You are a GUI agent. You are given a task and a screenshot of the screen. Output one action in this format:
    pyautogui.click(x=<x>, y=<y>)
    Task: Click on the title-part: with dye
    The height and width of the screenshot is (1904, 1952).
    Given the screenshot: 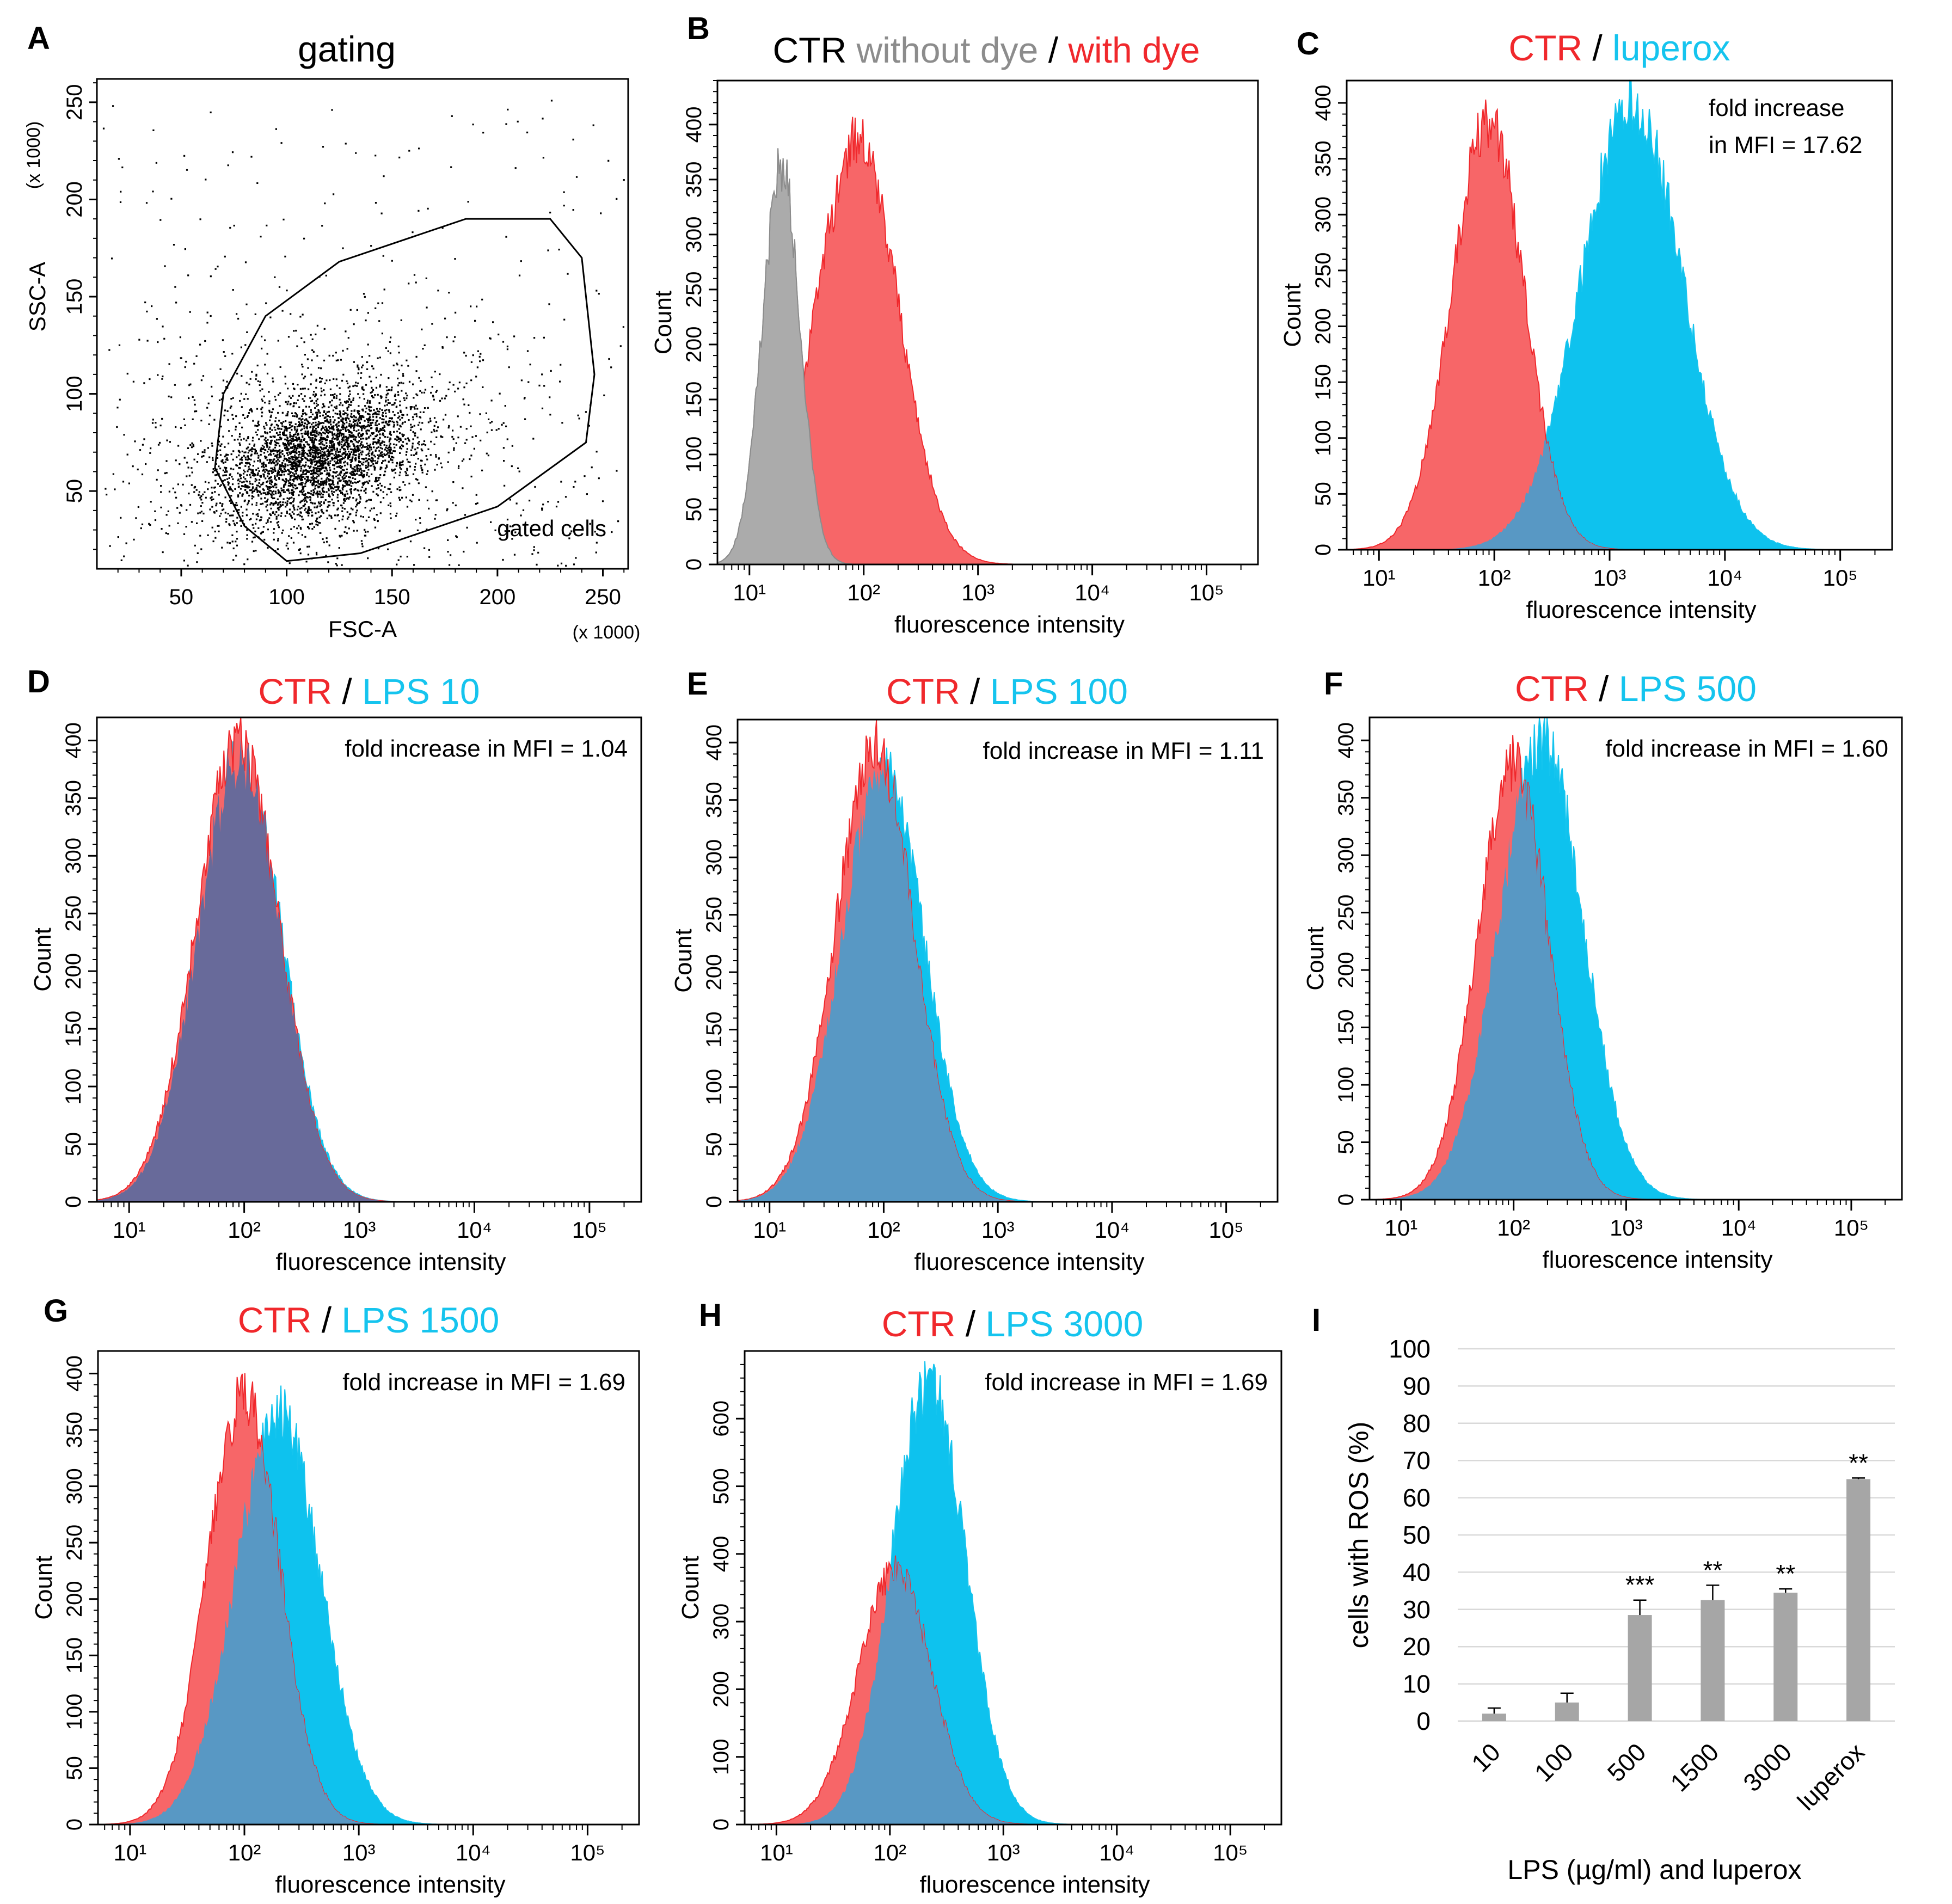 What is the action you would take?
    pyautogui.click(x=1133, y=50)
    